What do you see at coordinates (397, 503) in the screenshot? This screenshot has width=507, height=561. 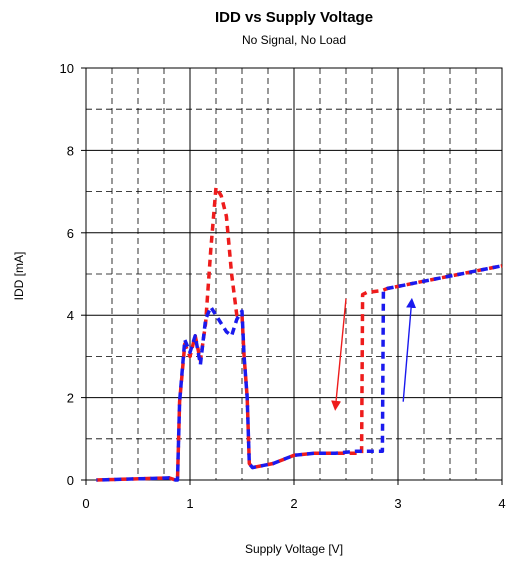 I see `x-tick-label: 3` at bounding box center [397, 503].